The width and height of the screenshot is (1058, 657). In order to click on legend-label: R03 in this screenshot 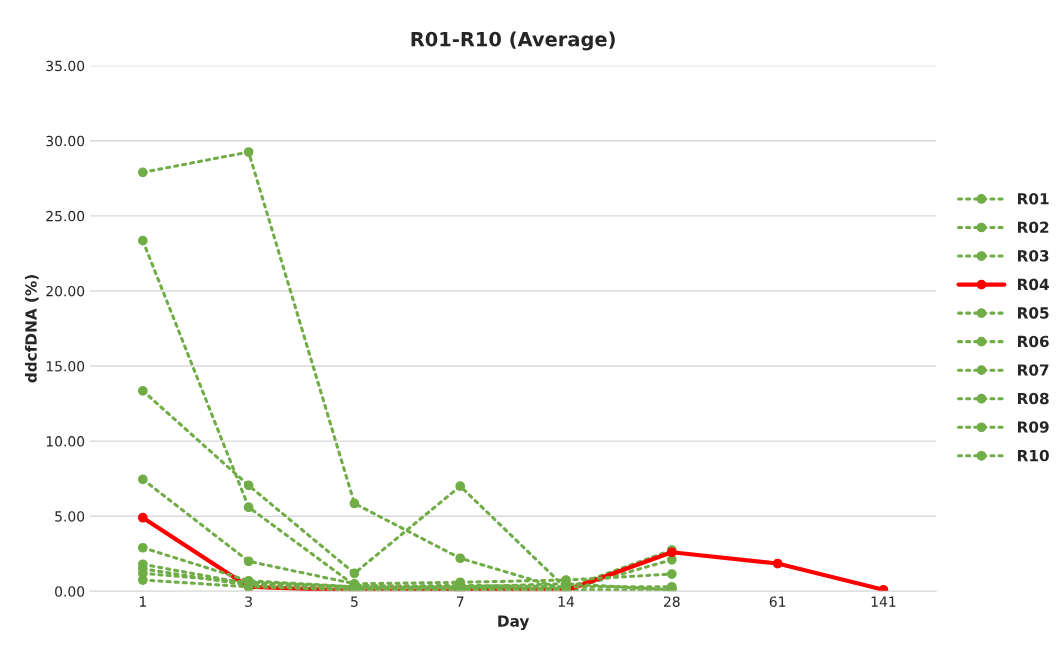, I will do `click(1033, 256)`.